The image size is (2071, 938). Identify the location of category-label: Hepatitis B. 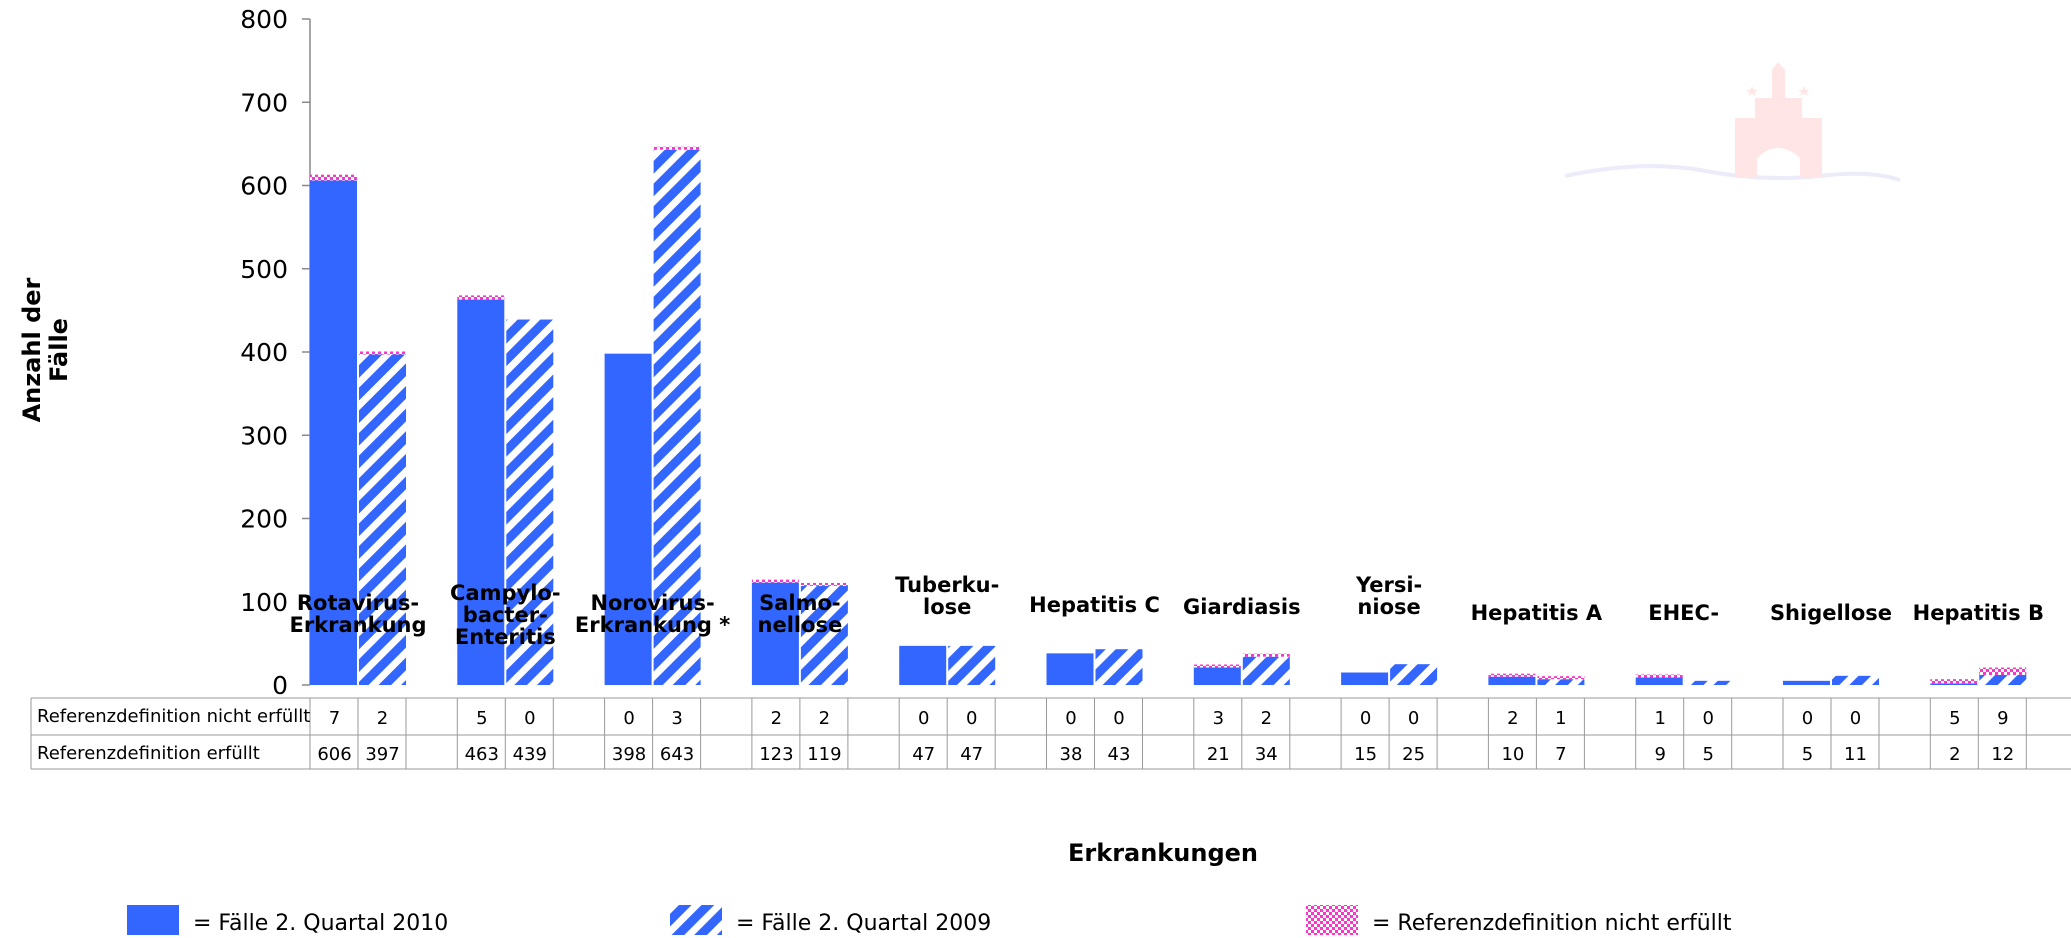
(1978, 613).